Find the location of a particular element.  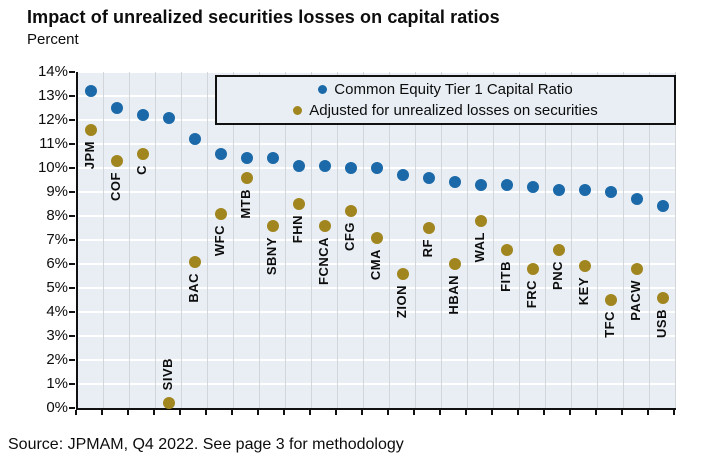

ticker-label: CFG is located at coordinates (349, 237).